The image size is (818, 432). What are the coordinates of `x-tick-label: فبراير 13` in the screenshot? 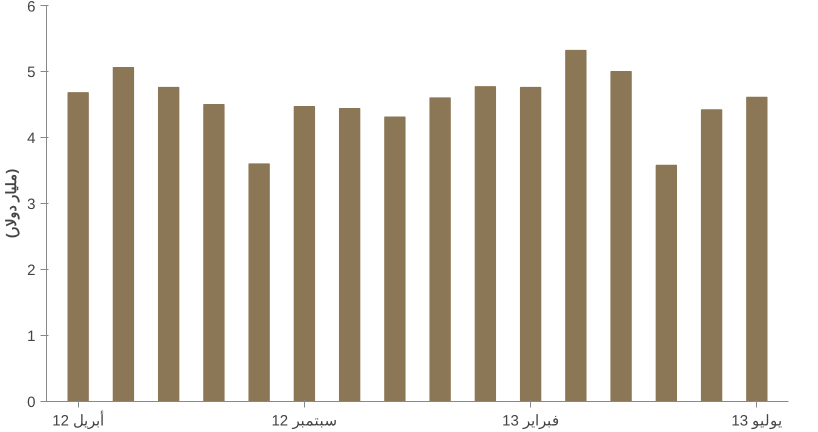 It's located at (531, 421).